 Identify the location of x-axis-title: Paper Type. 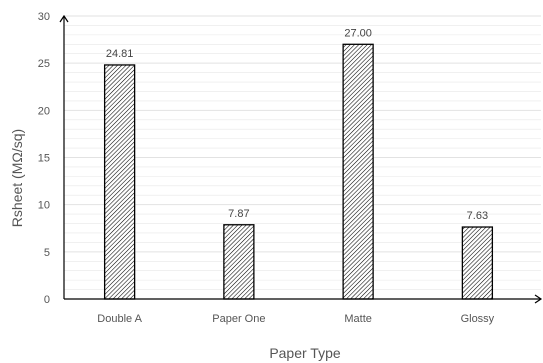
(305, 353).